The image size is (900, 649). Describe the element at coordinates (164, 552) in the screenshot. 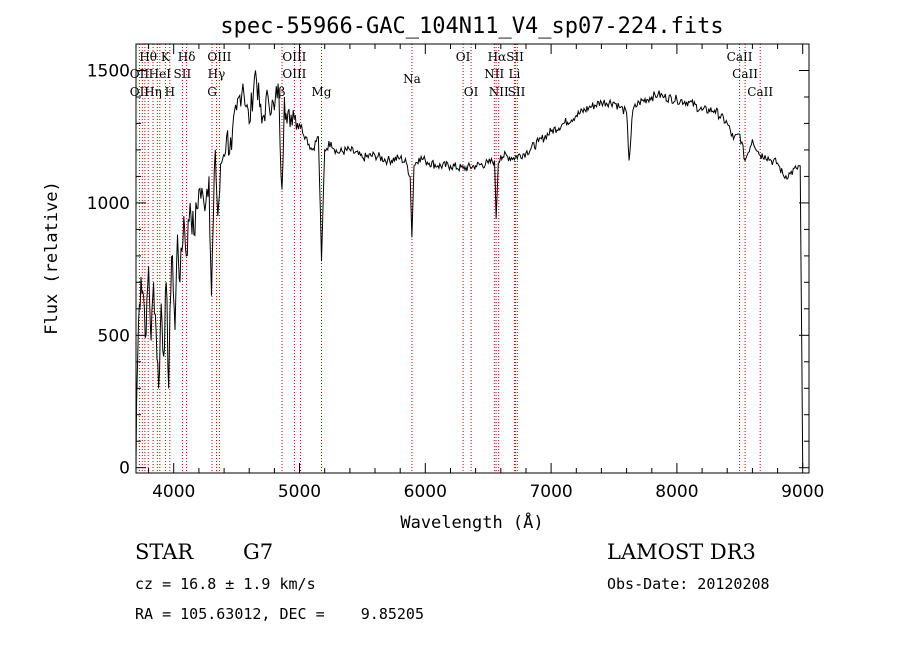

I see `object-type: STAR` at that location.